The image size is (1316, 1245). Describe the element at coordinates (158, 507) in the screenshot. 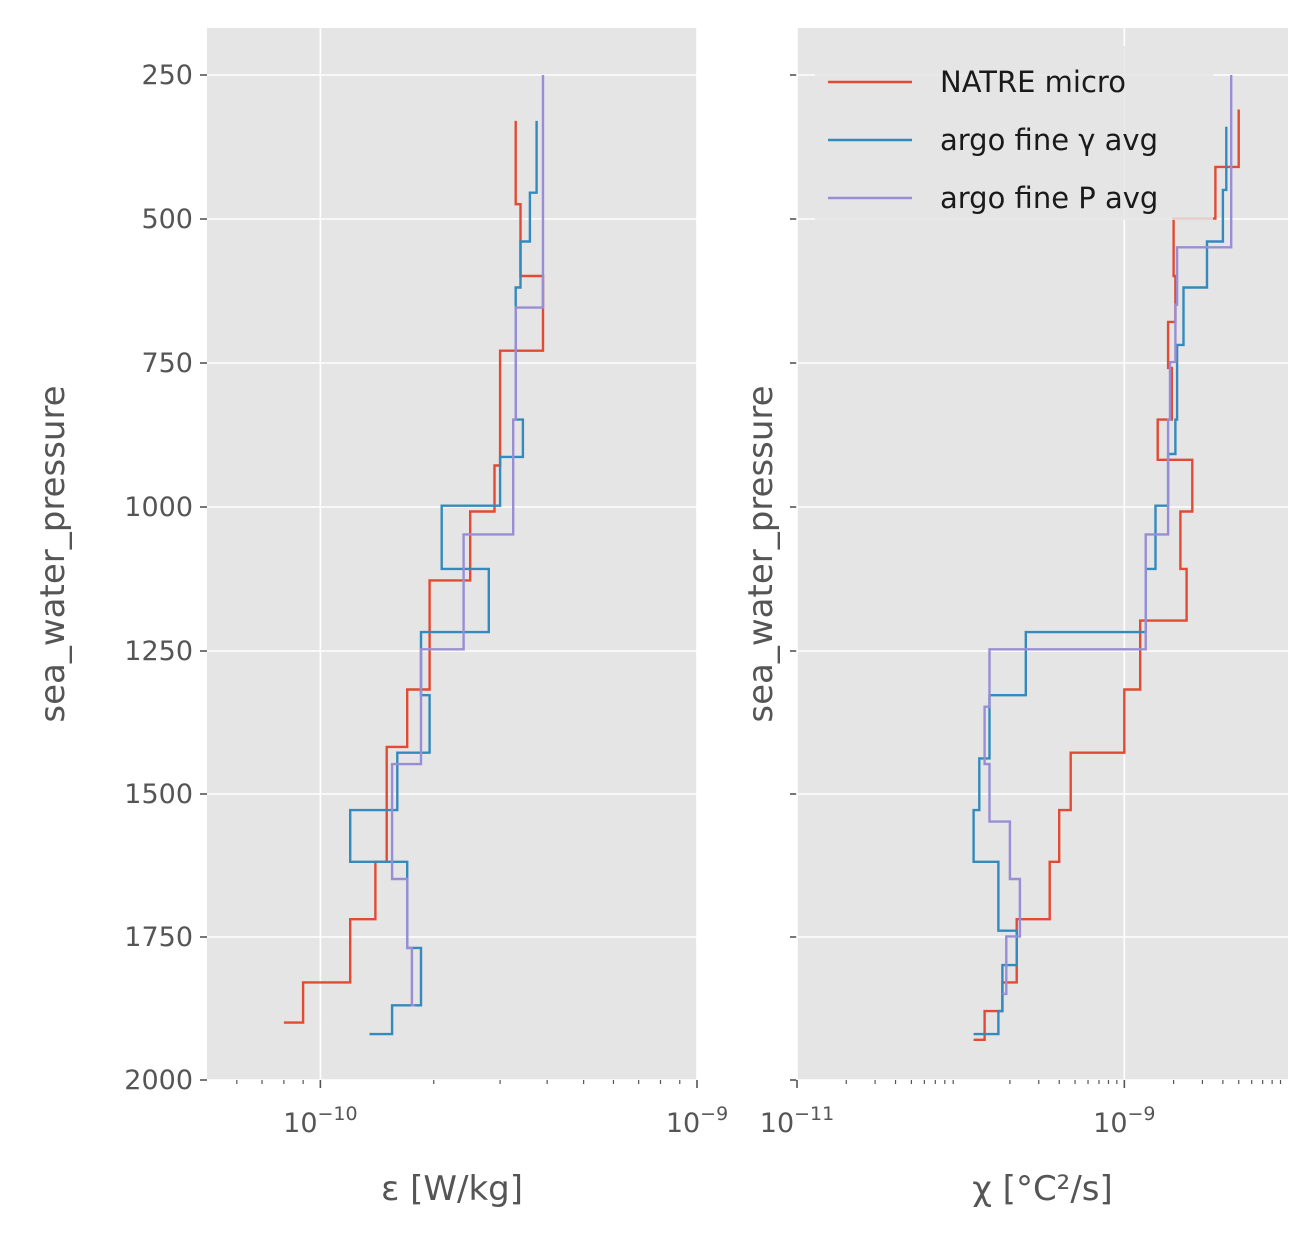

I see `y-tick-label: 1000` at that location.